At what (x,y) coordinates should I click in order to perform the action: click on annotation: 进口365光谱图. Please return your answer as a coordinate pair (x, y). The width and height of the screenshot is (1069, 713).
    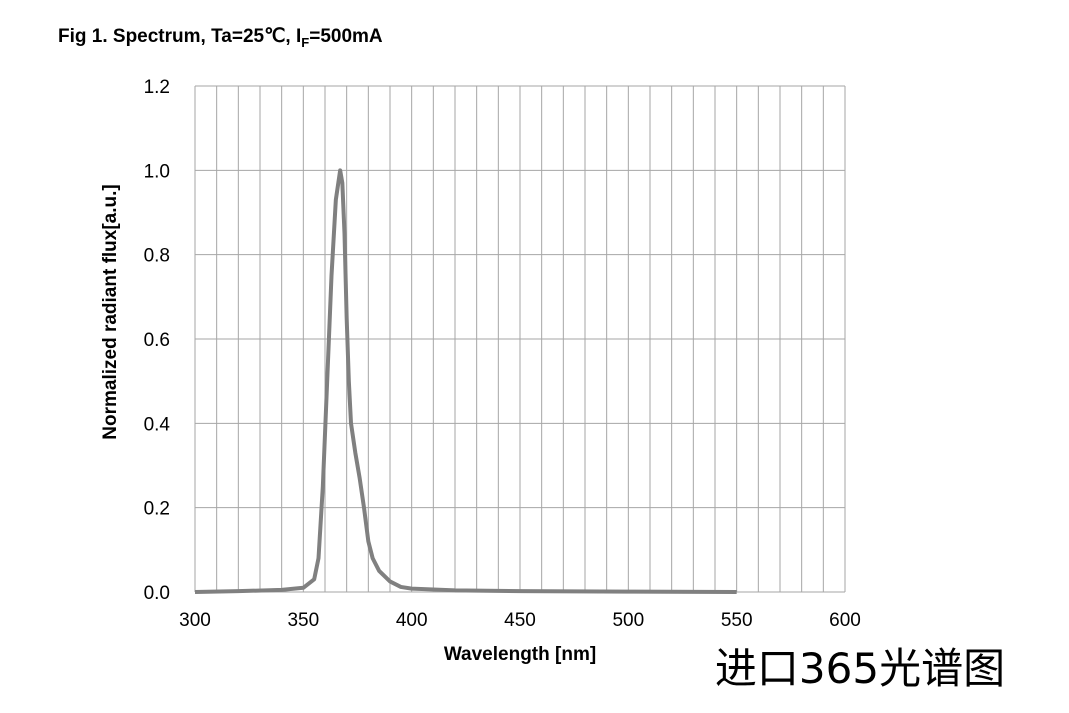
    Looking at the image, I should click on (860, 668).